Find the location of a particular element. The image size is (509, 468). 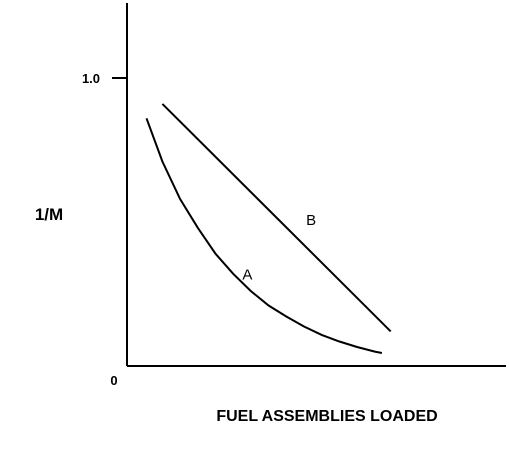

origin-label: 0 is located at coordinates (113, 380).